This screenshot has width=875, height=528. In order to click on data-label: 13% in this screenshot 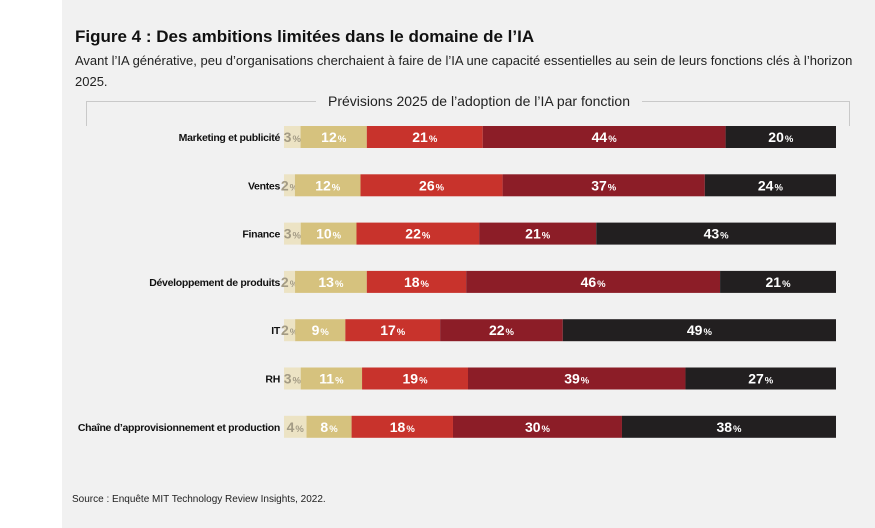, I will do `click(331, 282)`.